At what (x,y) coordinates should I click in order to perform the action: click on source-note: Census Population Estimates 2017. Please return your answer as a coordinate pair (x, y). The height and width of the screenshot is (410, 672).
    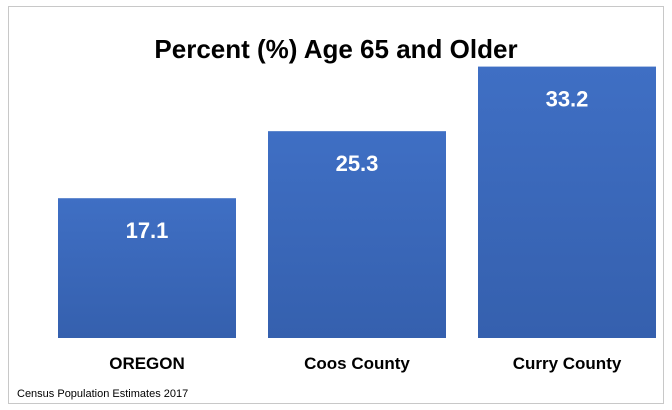
    Looking at the image, I should click on (103, 394).